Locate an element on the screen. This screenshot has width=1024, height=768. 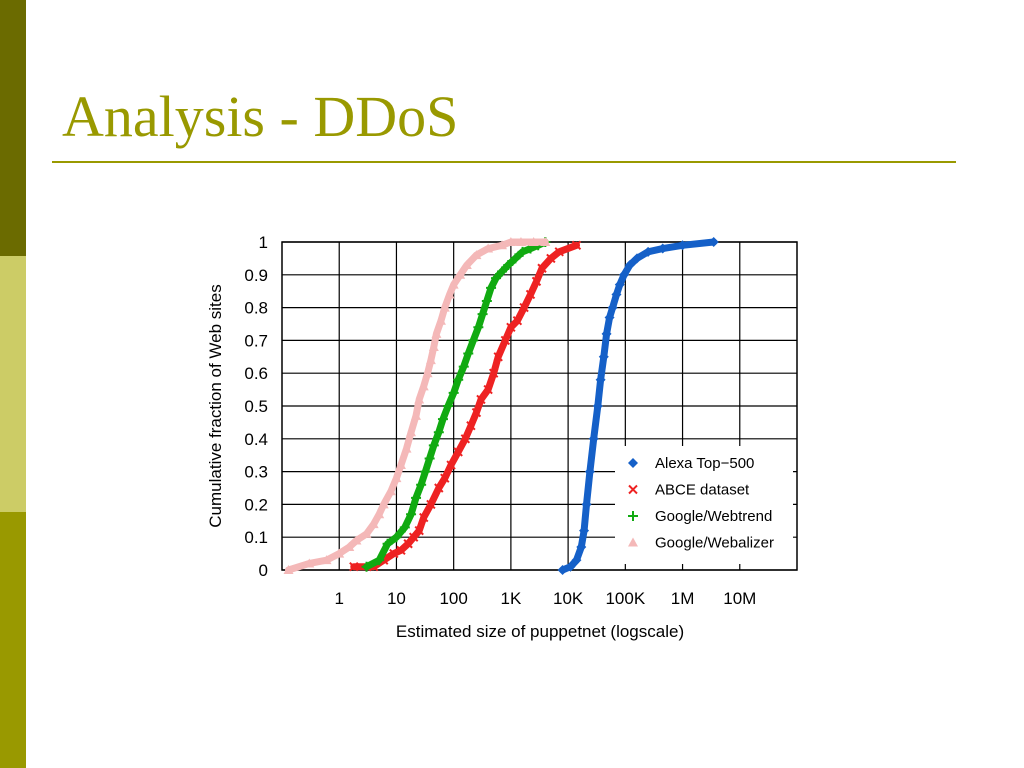
y-tick-label: 0.1 is located at coordinates (256, 537).